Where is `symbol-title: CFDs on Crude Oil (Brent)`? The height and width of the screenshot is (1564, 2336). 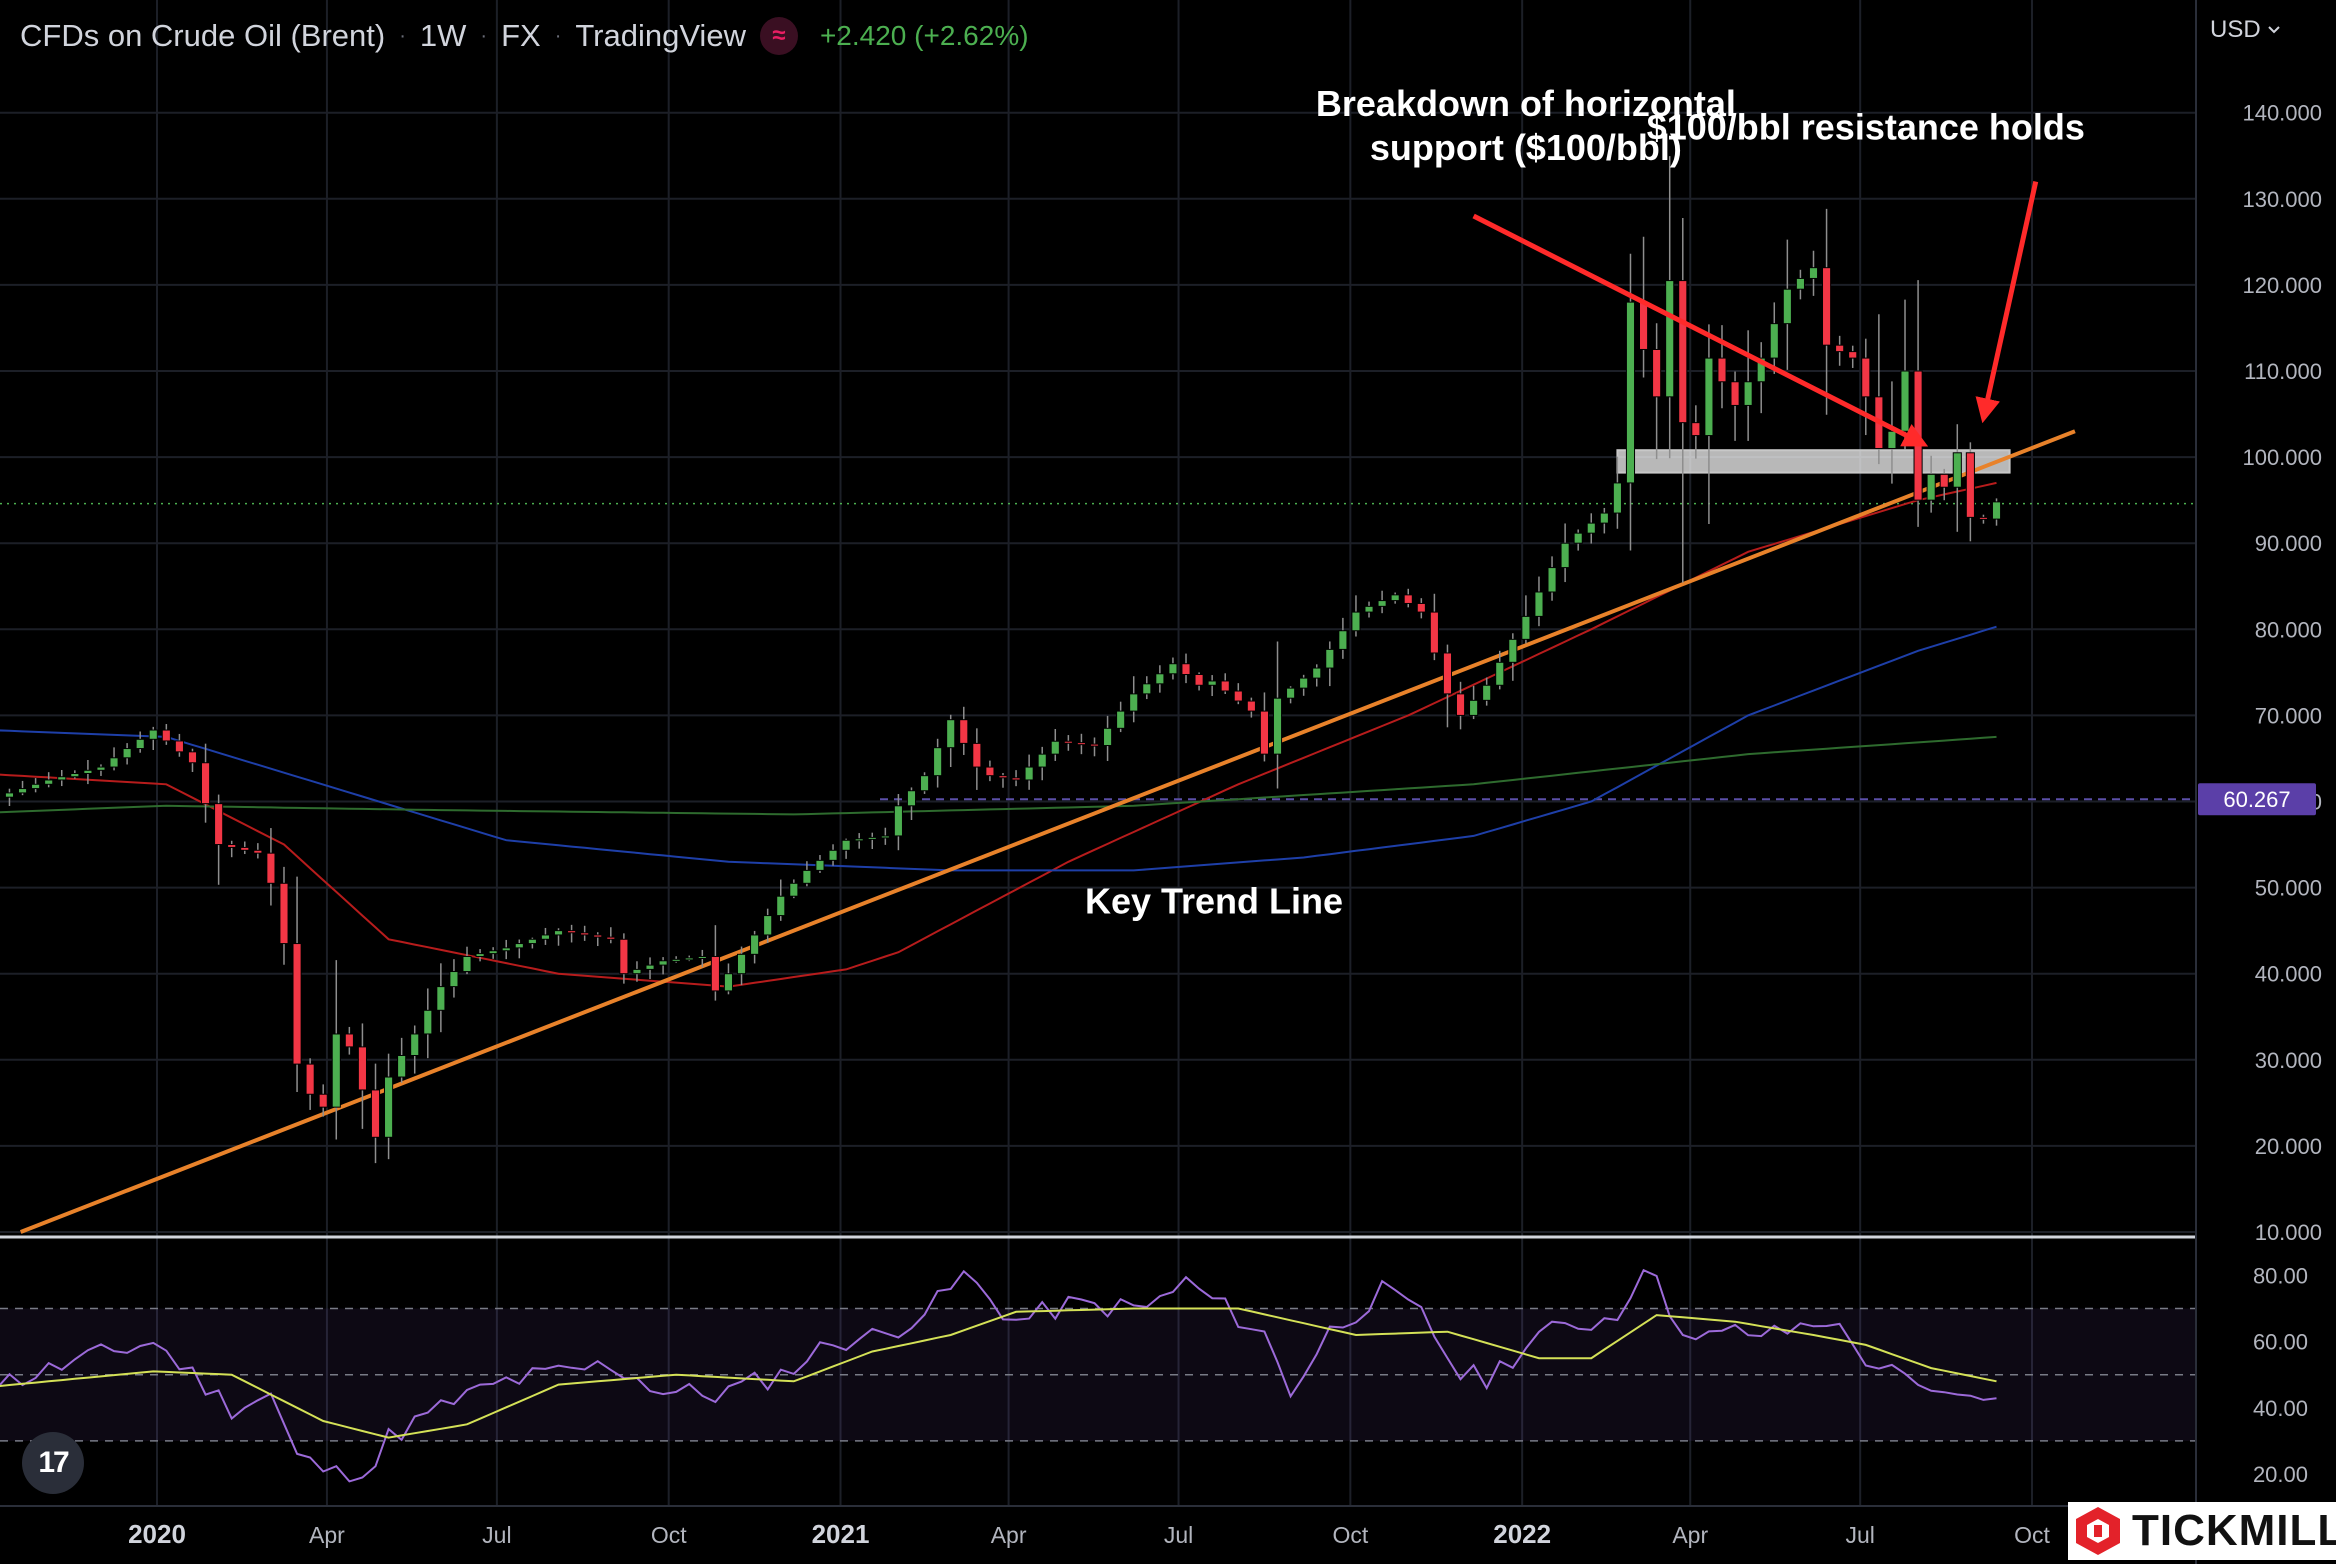 symbol-title: CFDs on Crude Oil (Brent) is located at coordinates (203, 35).